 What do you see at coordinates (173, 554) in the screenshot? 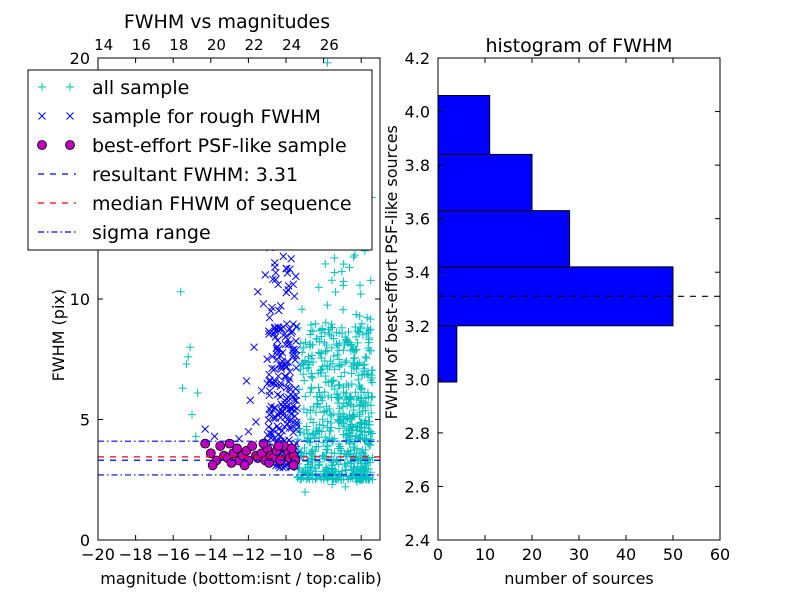
I see `x-tick-label: −16` at bounding box center [173, 554].